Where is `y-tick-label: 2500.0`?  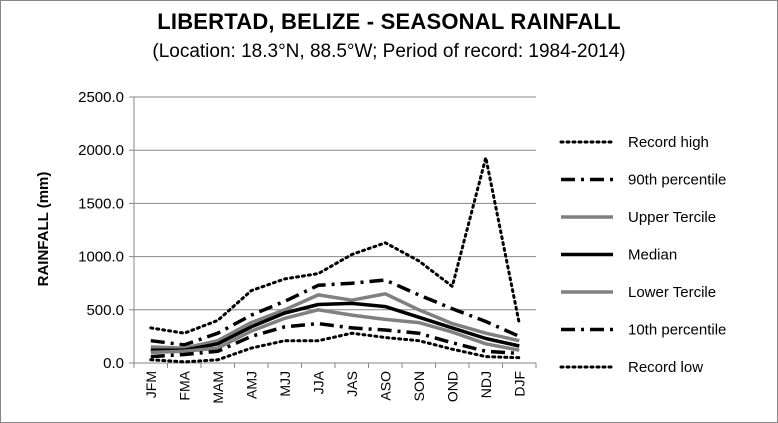 y-tick-label: 2500.0 is located at coordinates (101, 97).